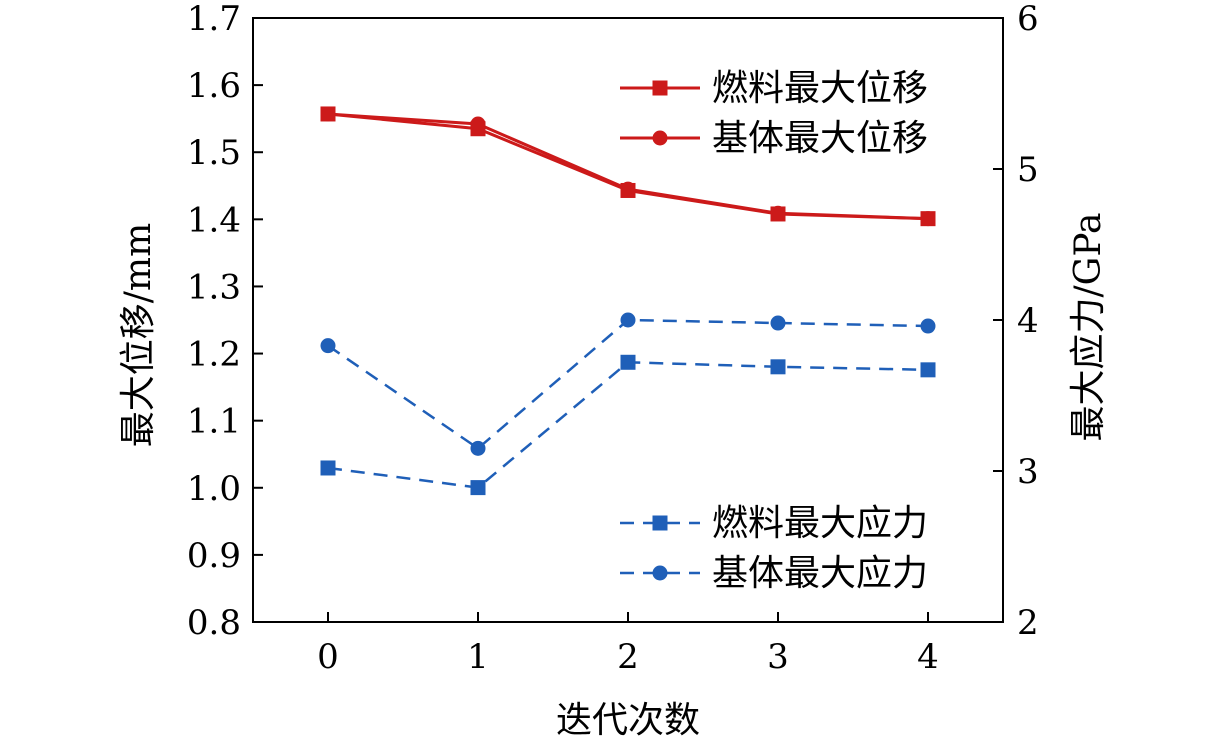 This screenshot has height=741, width=1228. What do you see at coordinates (214, 19) in the screenshot?
I see `y-tick-label-9: 1.7` at bounding box center [214, 19].